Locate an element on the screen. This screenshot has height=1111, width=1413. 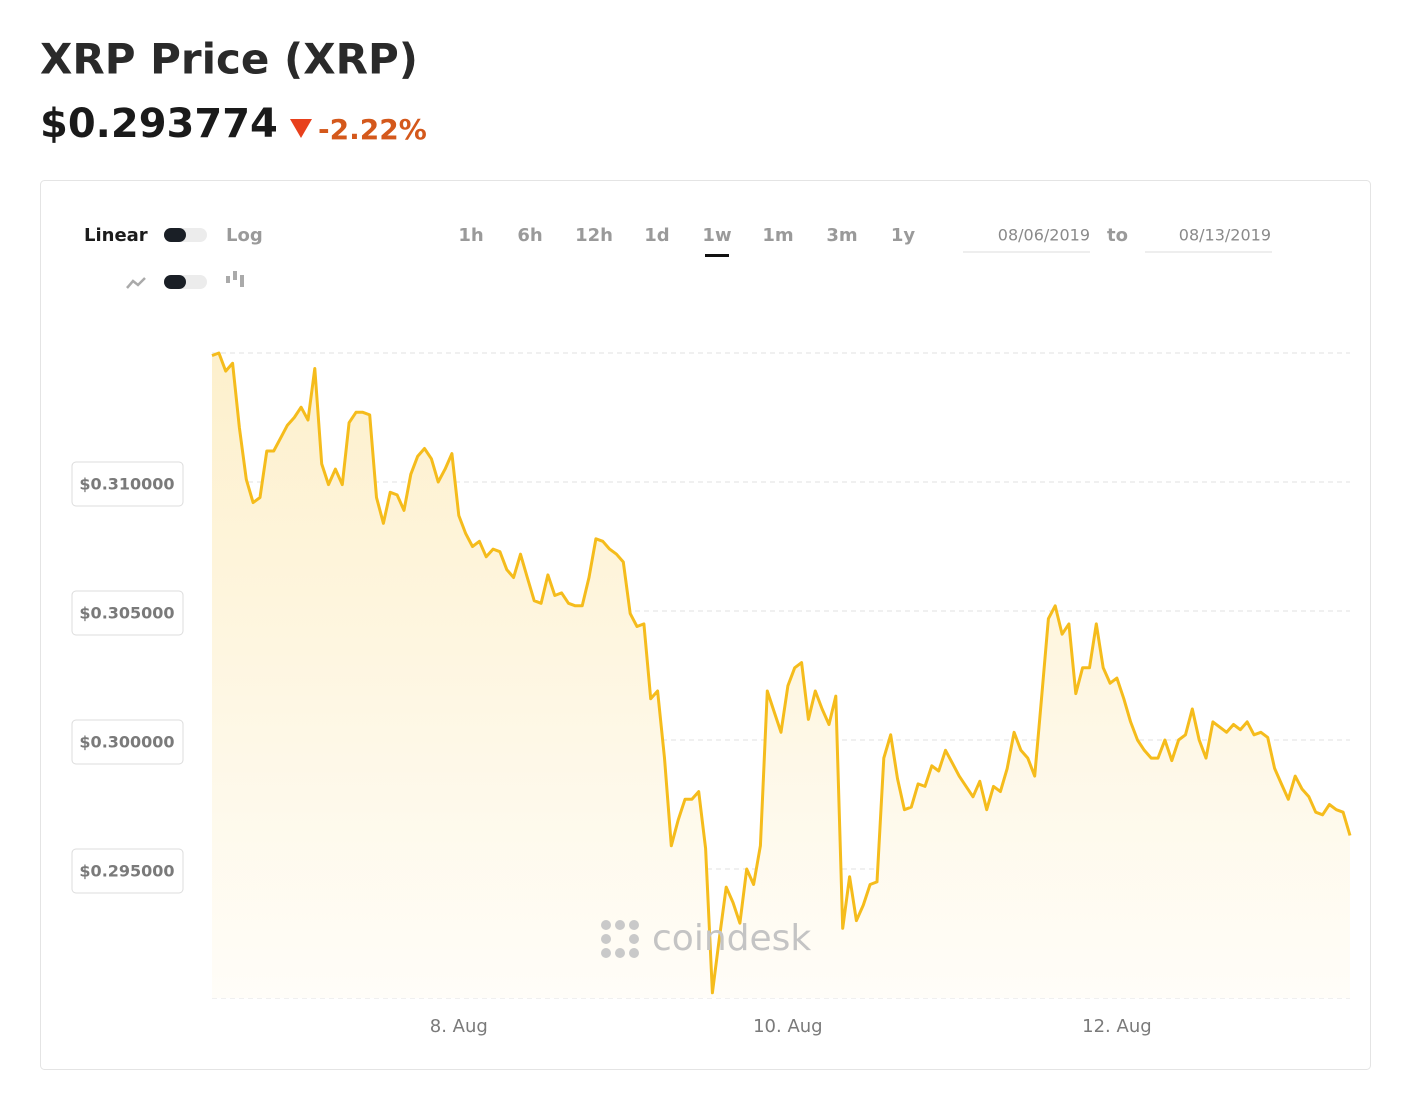
watermark: coindesk is located at coordinates (731, 938).